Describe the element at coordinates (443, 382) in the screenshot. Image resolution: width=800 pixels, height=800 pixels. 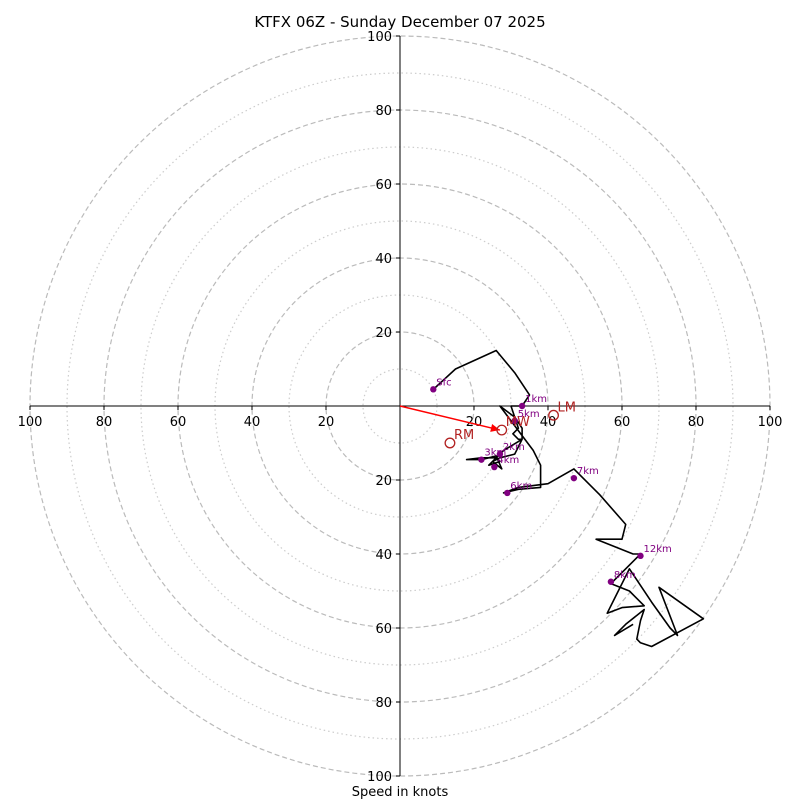
I see `height-marker-label: Sfc` at that location.